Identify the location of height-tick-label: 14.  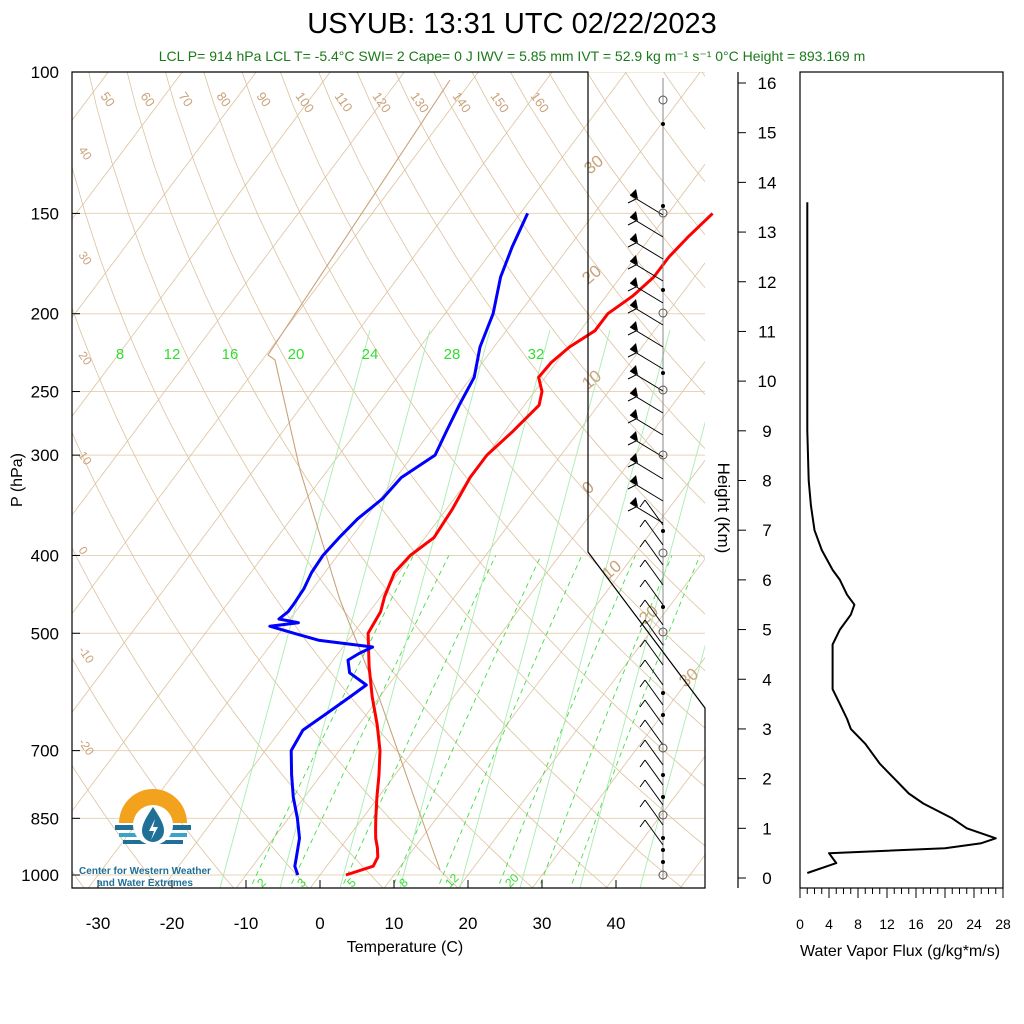
(767, 182).